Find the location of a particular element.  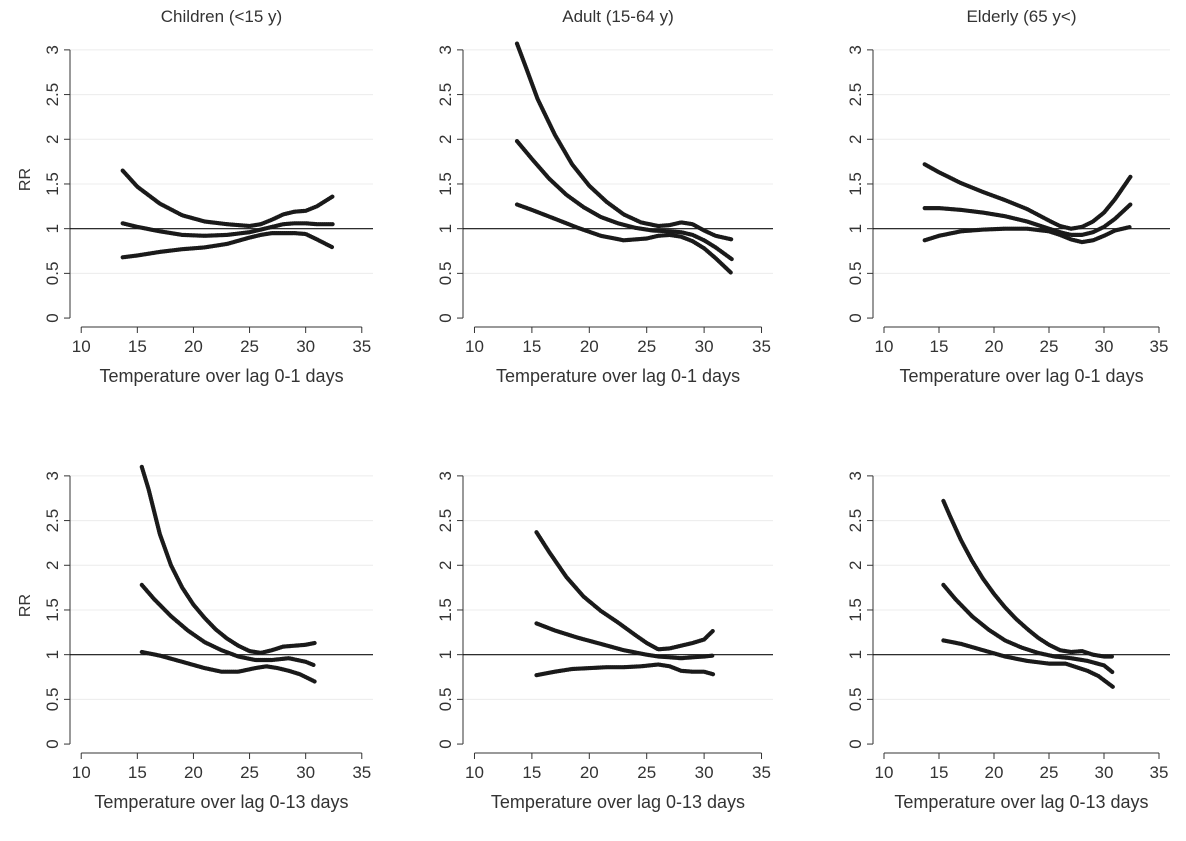

panel-title: Elderly (65 y<) is located at coordinates (1021, 16).